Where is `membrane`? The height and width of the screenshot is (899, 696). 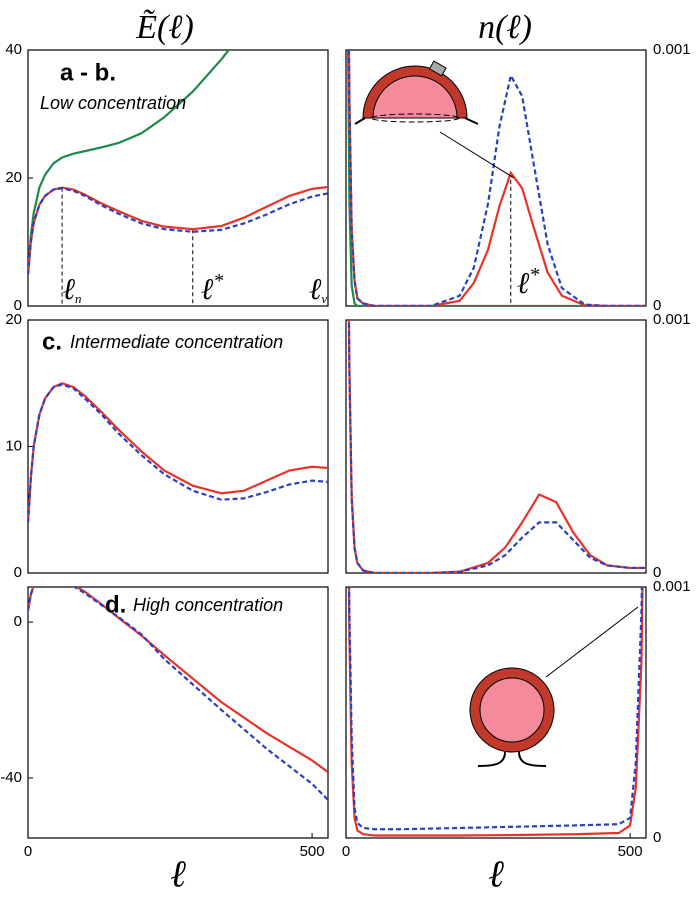 membrane is located at coordinates (416, 121).